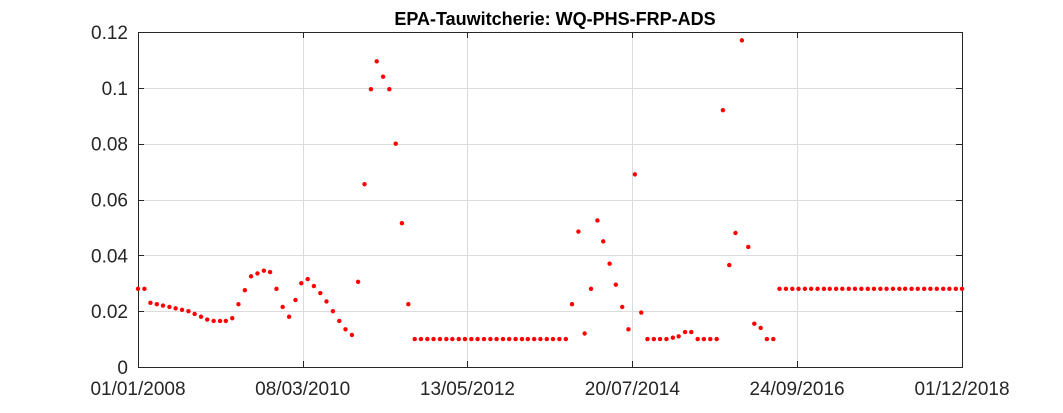 This screenshot has width=1063, height=413. I want to click on y-tick-label: 0.04, so click(109, 256).